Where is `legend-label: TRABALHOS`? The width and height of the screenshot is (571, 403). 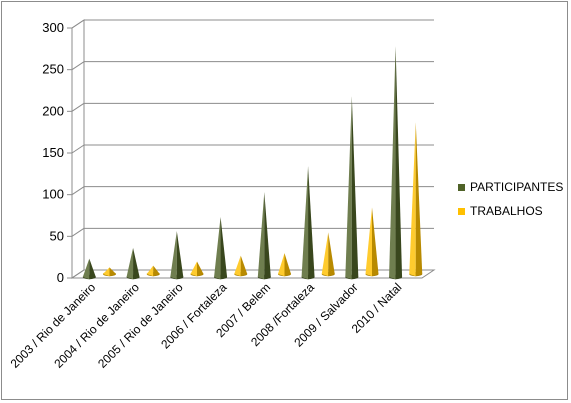
legend-label: TRABALHOS is located at coordinates (506, 211).